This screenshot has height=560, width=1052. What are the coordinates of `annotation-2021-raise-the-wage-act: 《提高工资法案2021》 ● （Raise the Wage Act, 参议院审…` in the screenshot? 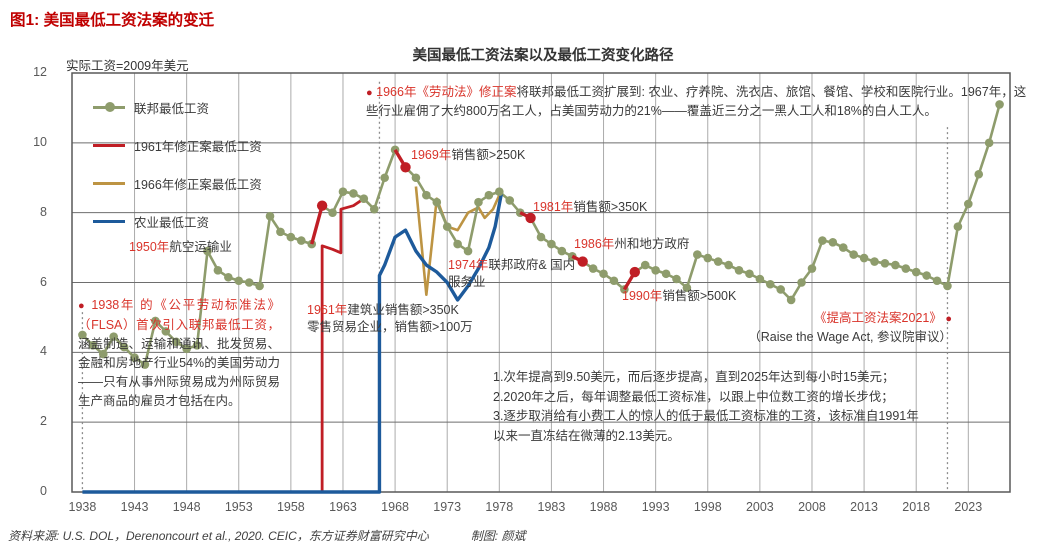 It's located at (850, 327).